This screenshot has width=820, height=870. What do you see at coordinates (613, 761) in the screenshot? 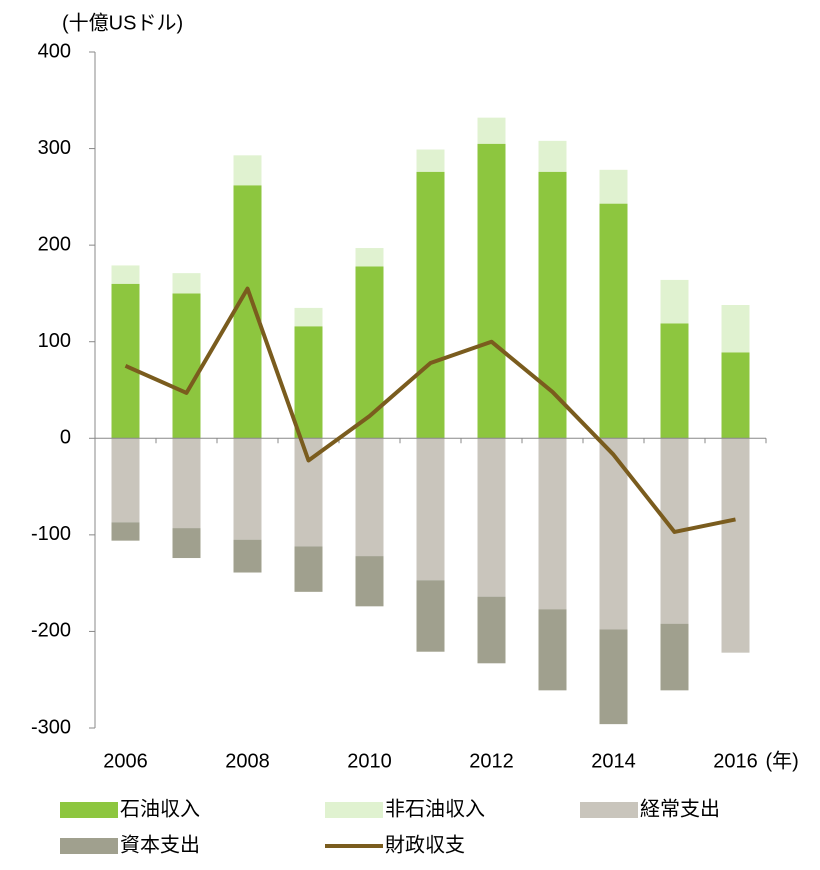
I see `x-tick-label: 2014` at bounding box center [613, 761].